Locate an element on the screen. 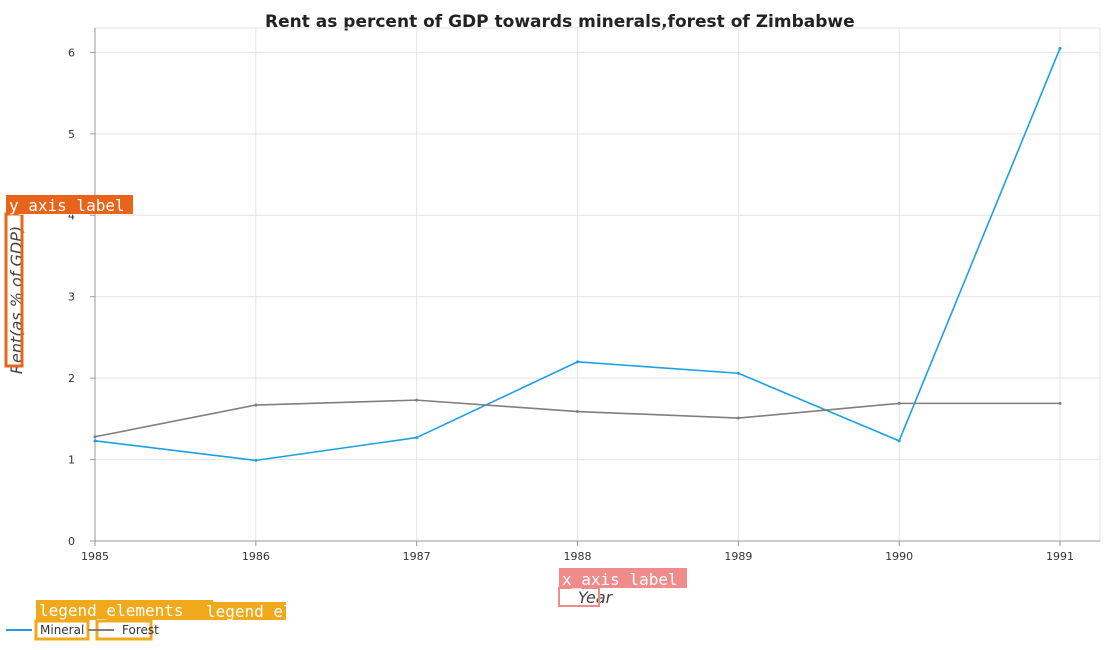  legend-overlay-text: legend_elements is located at coordinates (111, 610).